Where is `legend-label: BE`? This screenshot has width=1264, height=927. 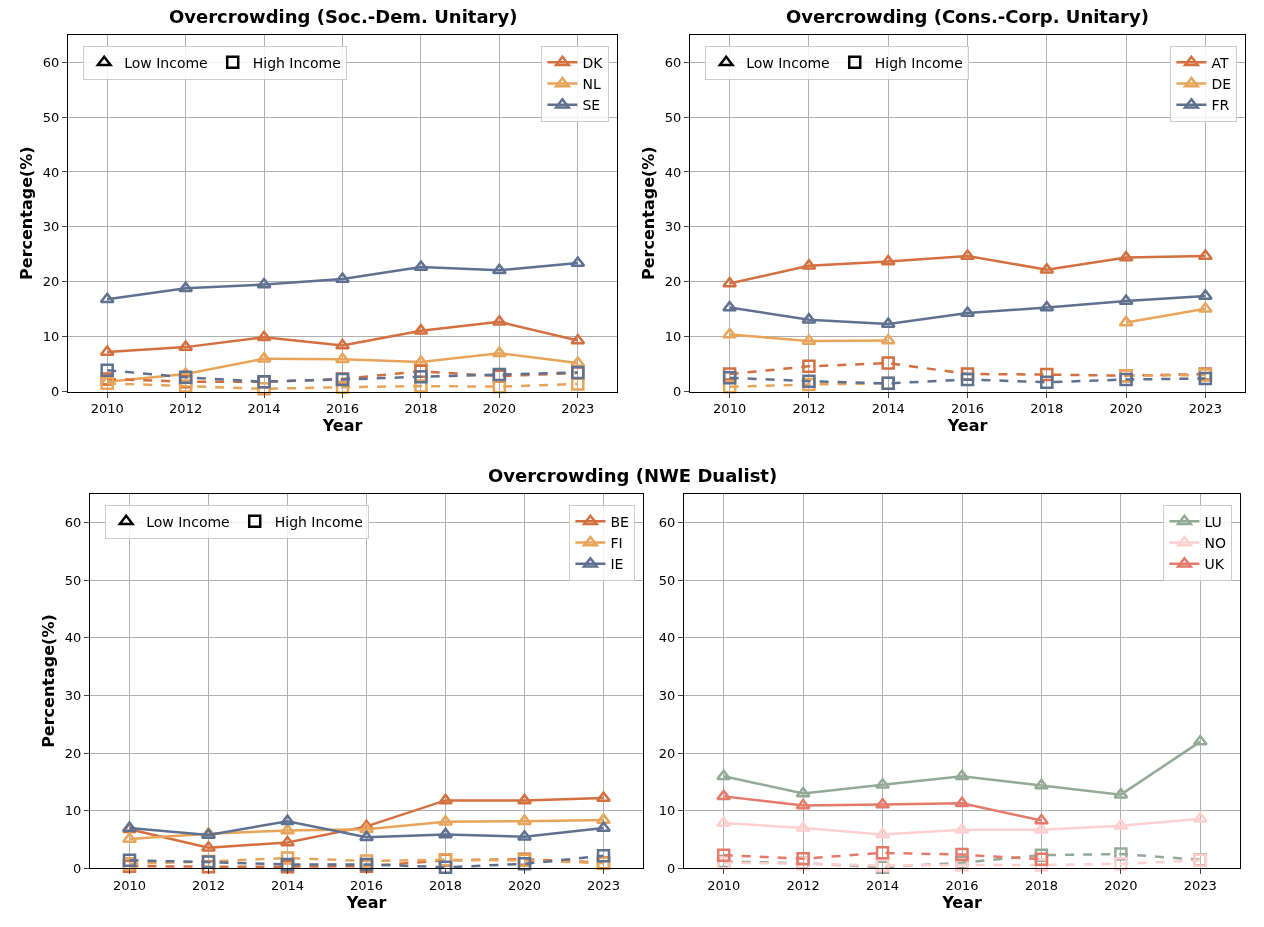 legend-label: BE is located at coordinates (619, 521).